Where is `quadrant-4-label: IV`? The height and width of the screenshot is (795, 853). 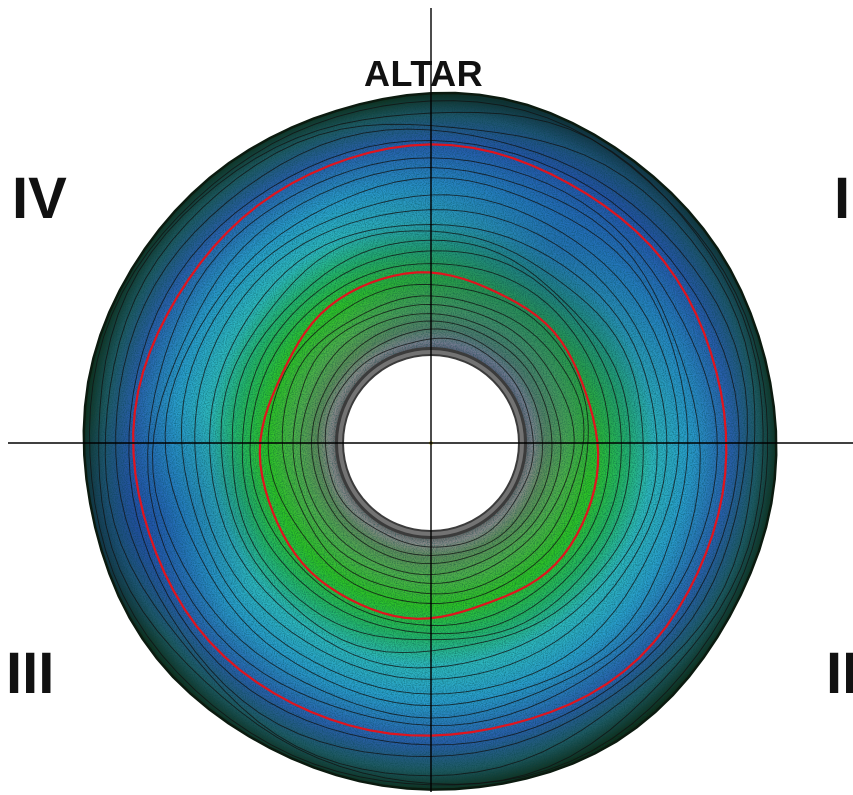 quadrant-4-label: IV is located at coordinates (39, 198).